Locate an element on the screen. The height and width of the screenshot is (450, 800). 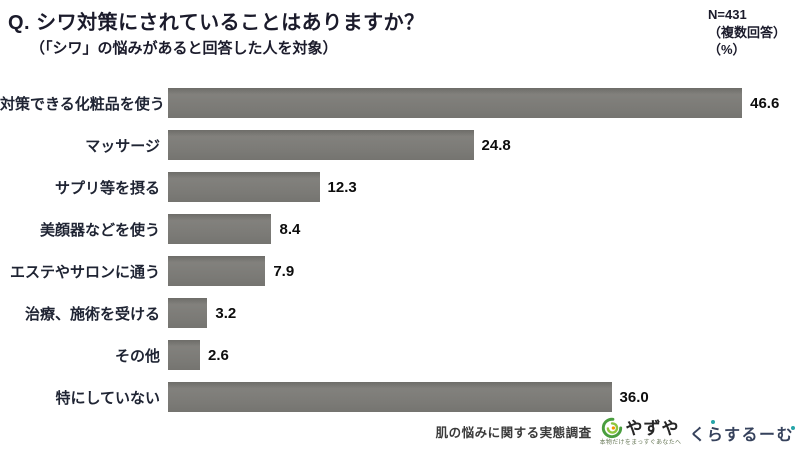
category-label: 治療、施術を受ける is located at coordinates (92, 314).